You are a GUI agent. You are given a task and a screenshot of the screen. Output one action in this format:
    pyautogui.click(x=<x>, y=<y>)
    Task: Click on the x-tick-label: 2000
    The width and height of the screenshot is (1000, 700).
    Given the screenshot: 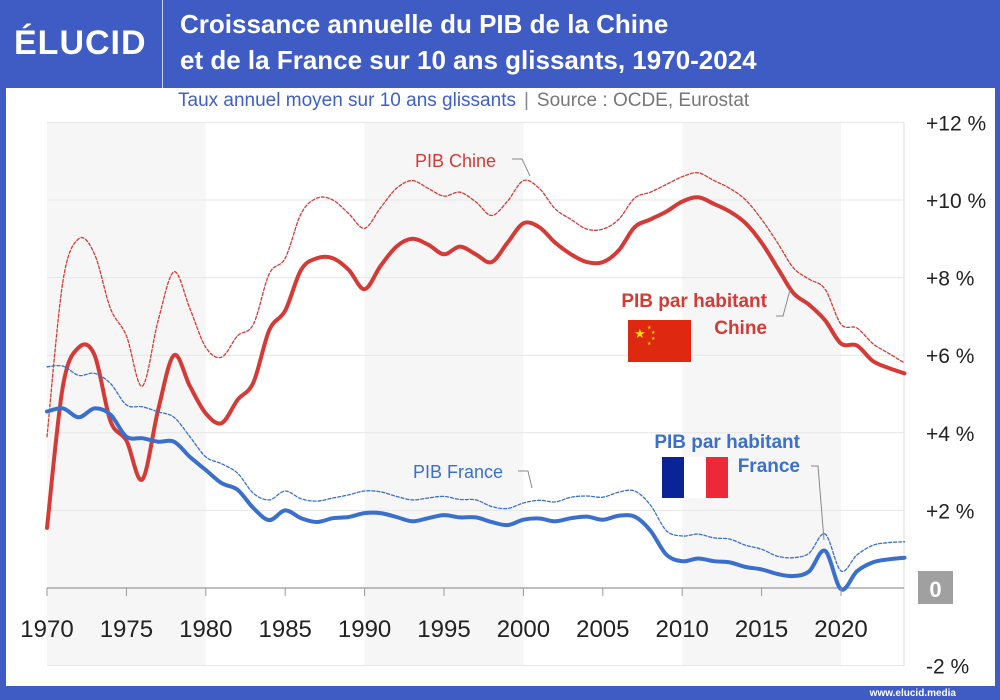 What is the action you would take?
    pyautogui.click(x=523, y=629)
    